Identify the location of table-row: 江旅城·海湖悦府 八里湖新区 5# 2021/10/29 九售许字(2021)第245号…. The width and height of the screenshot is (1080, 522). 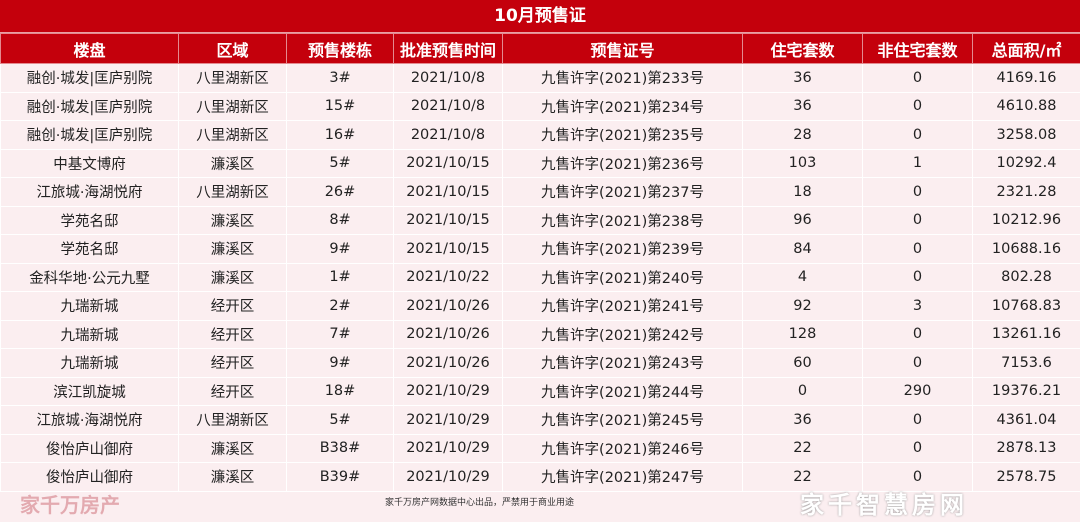
(540, 420).